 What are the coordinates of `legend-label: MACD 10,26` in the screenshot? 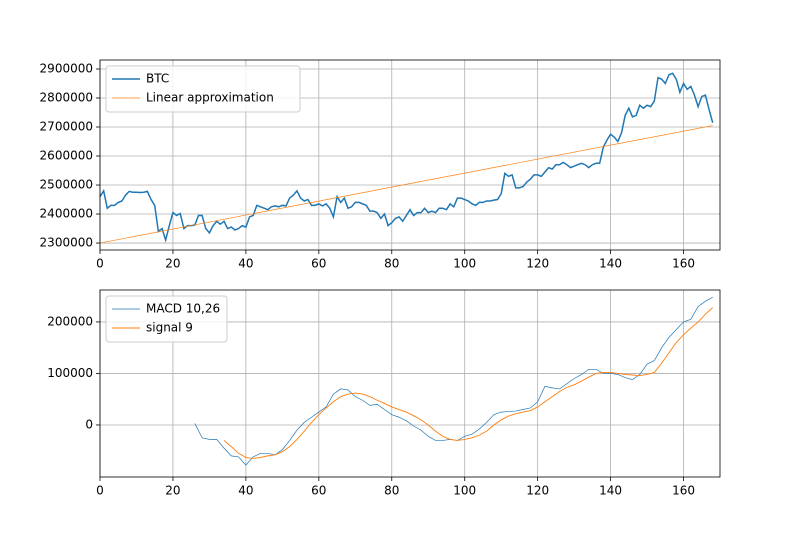 It's located at (183, 309).